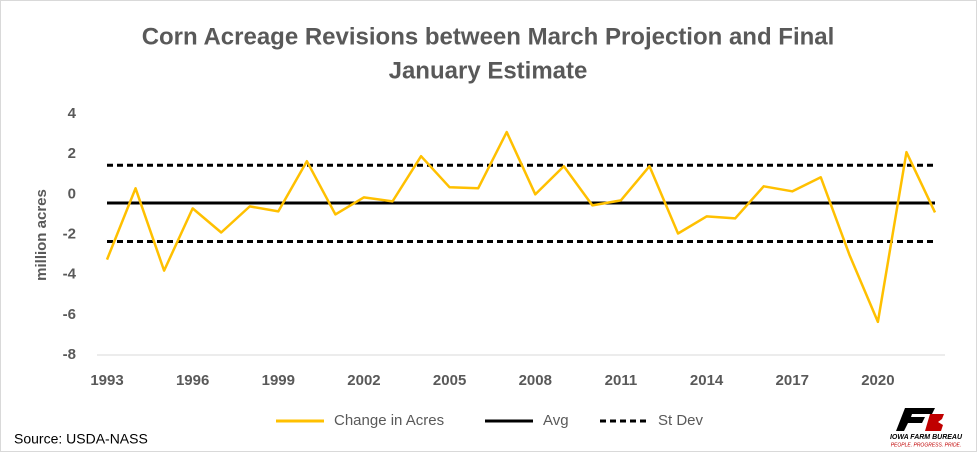  I want to click on x-tick-label: 2017, so click(792, 380).